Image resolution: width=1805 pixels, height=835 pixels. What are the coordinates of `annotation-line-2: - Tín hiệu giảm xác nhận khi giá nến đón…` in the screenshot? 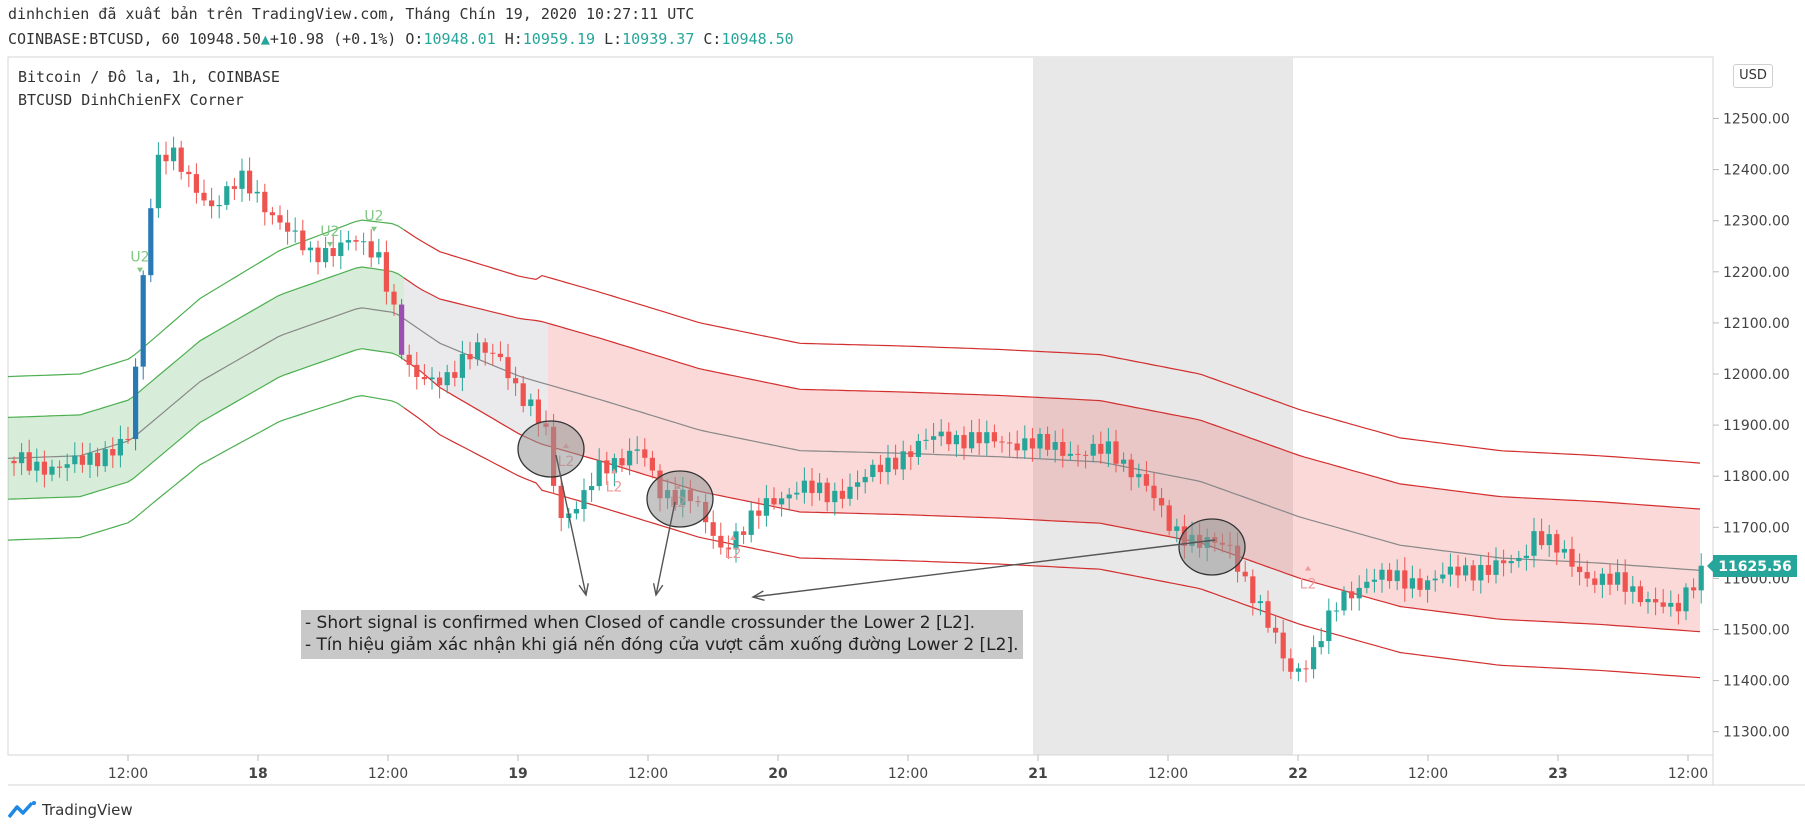 It's located at (662, 645).